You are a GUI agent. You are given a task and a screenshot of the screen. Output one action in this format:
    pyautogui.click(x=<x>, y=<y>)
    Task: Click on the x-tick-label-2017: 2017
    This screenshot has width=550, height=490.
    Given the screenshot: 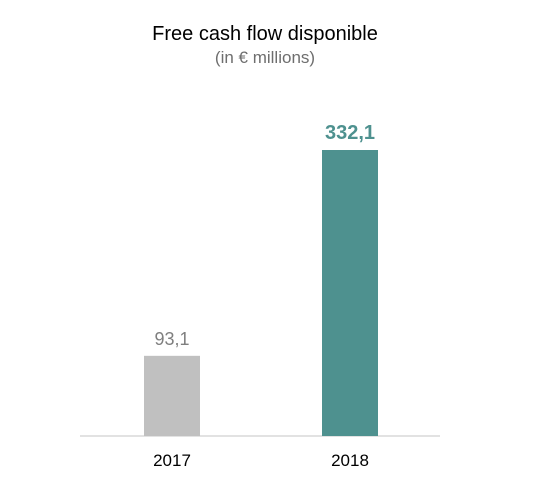 What is the action you would take?
    pyautogui.click(x=172, y=460)
    